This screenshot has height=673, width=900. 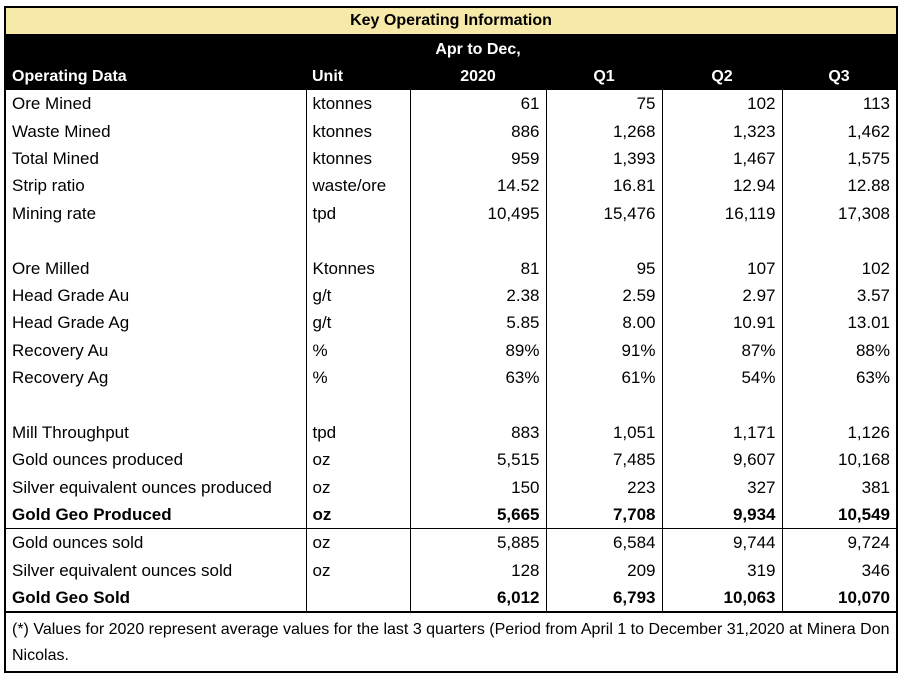 What do you see at coordinates (722, 76) in the screenshot?
I see `header-q2: Q2` at bounding box center [722, 76].